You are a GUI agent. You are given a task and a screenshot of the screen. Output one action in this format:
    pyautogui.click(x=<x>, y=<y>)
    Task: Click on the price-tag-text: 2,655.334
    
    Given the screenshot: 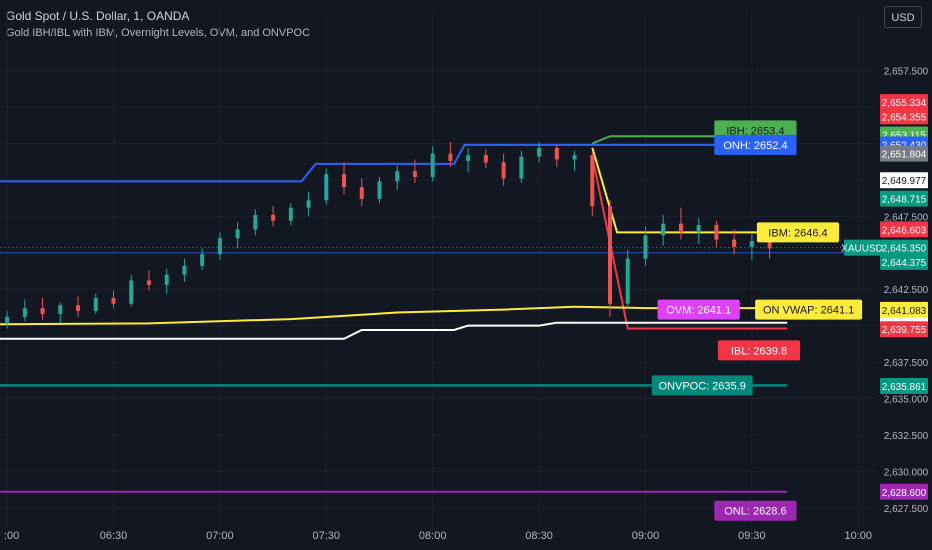 What is the action you would take?
    pyautogui.click(x=904, y=103)
    